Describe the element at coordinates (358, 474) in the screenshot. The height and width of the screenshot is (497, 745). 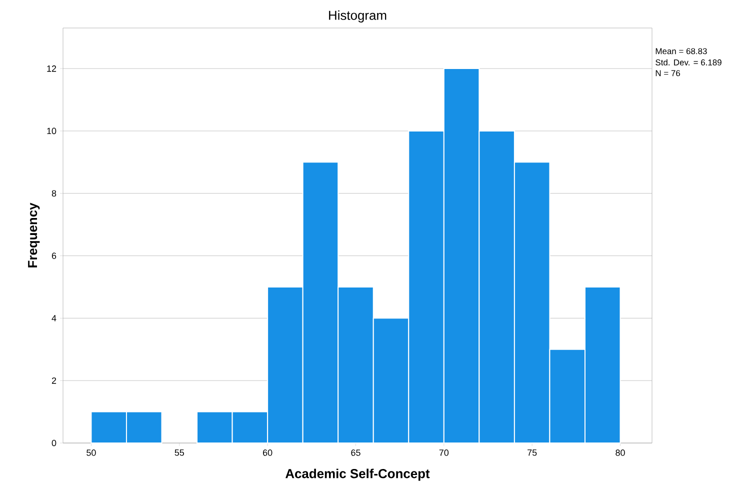
I see `x-axis-title: Academic Self-Concept` at that location.